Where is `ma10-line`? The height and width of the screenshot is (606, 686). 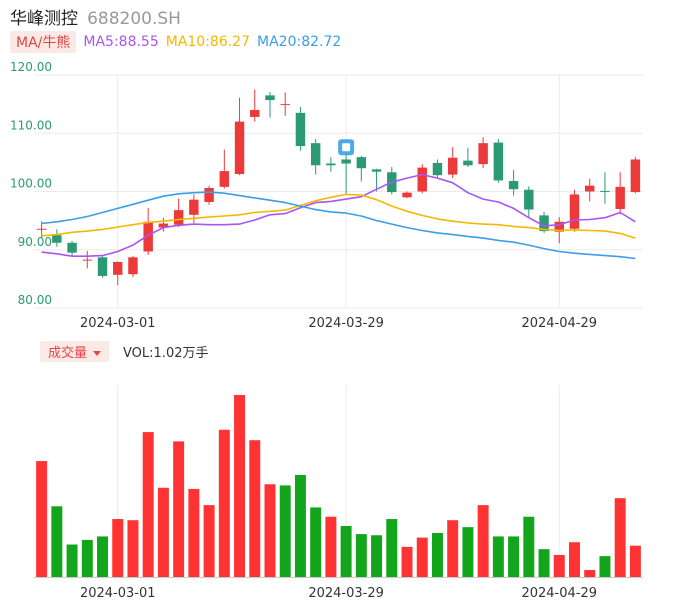 ma10-line is located at coordinates (338, 216).